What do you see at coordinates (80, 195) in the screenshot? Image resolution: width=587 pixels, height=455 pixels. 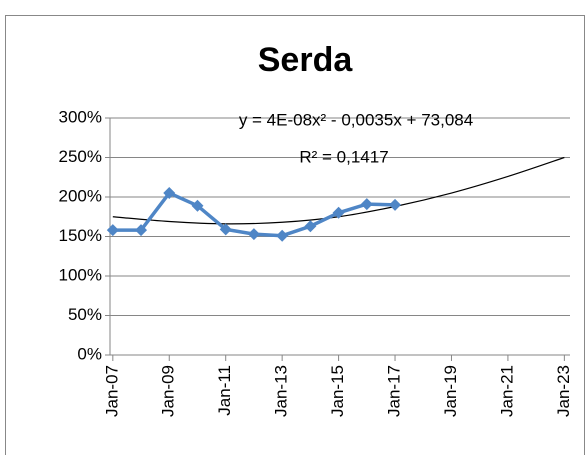 I see `y-tick-label: 200%` at bounding box center [80, 195].